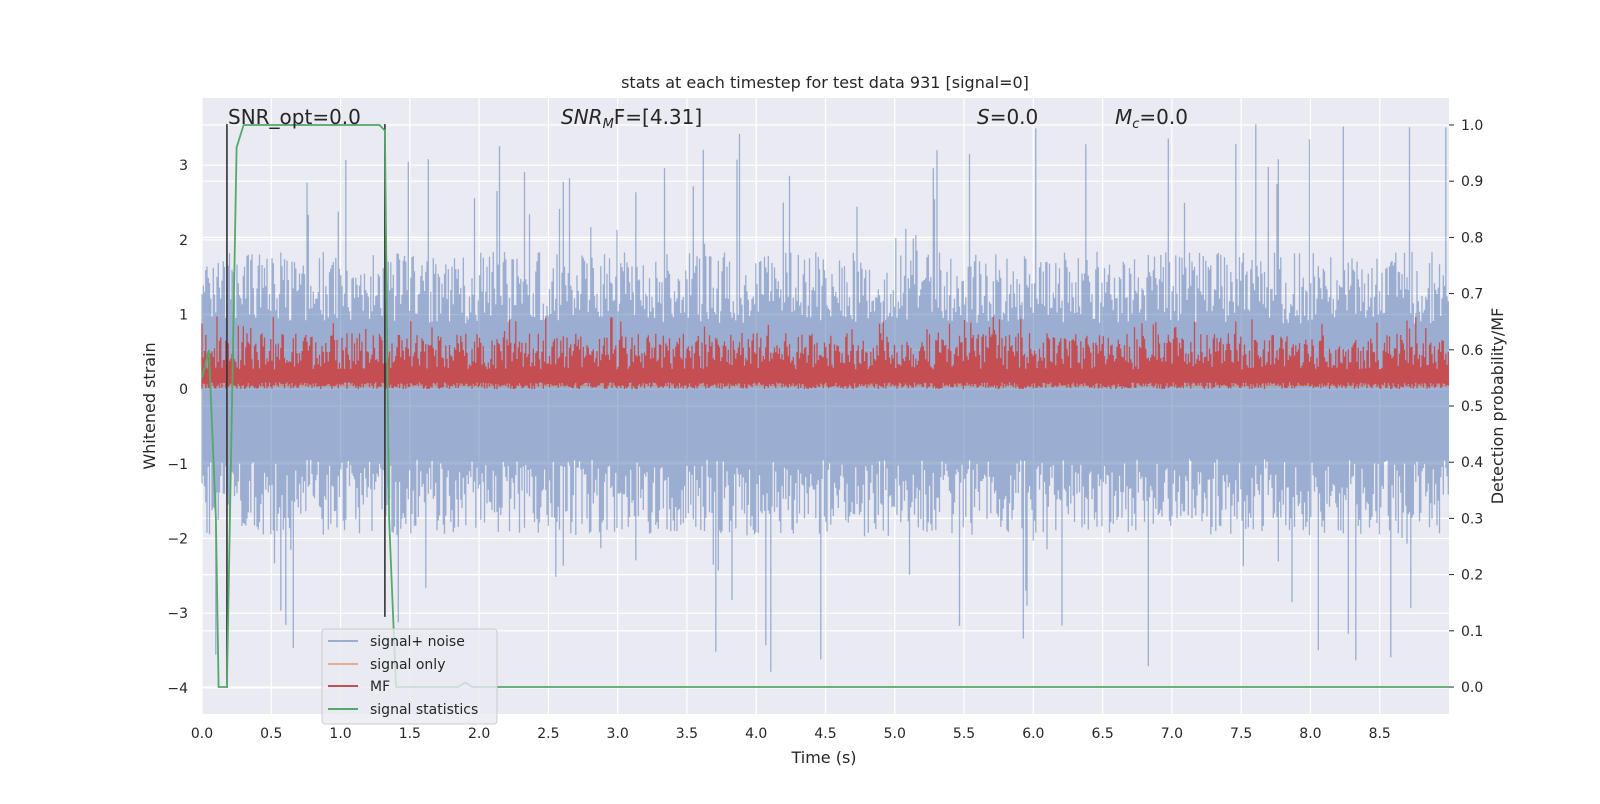 This screenshot has height=804, width=1600. I want to click on x-tick-label: 0.5, so click(271, 734).